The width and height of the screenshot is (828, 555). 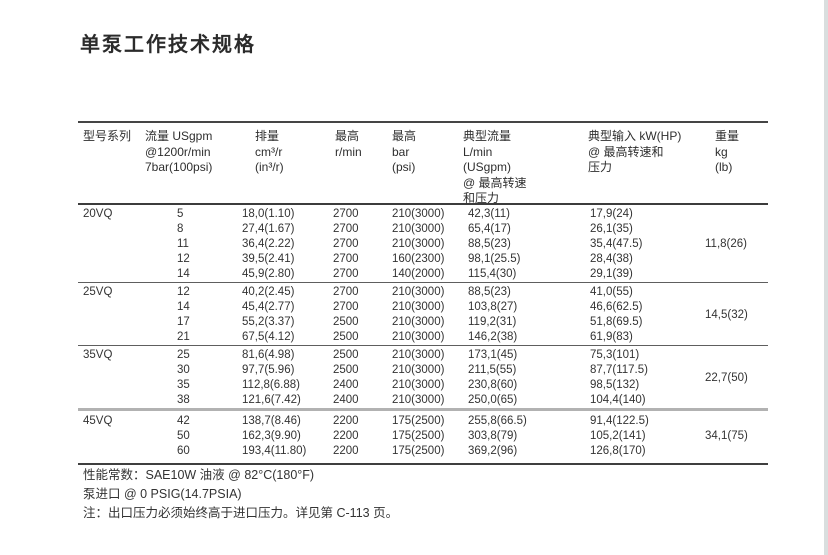 I want to click on column-header-line: cm³/r, so click(x=269, y=151).